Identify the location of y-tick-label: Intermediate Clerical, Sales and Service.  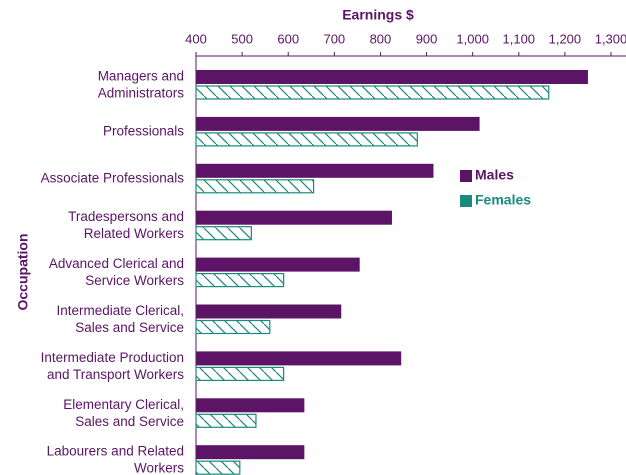
(120, 319).